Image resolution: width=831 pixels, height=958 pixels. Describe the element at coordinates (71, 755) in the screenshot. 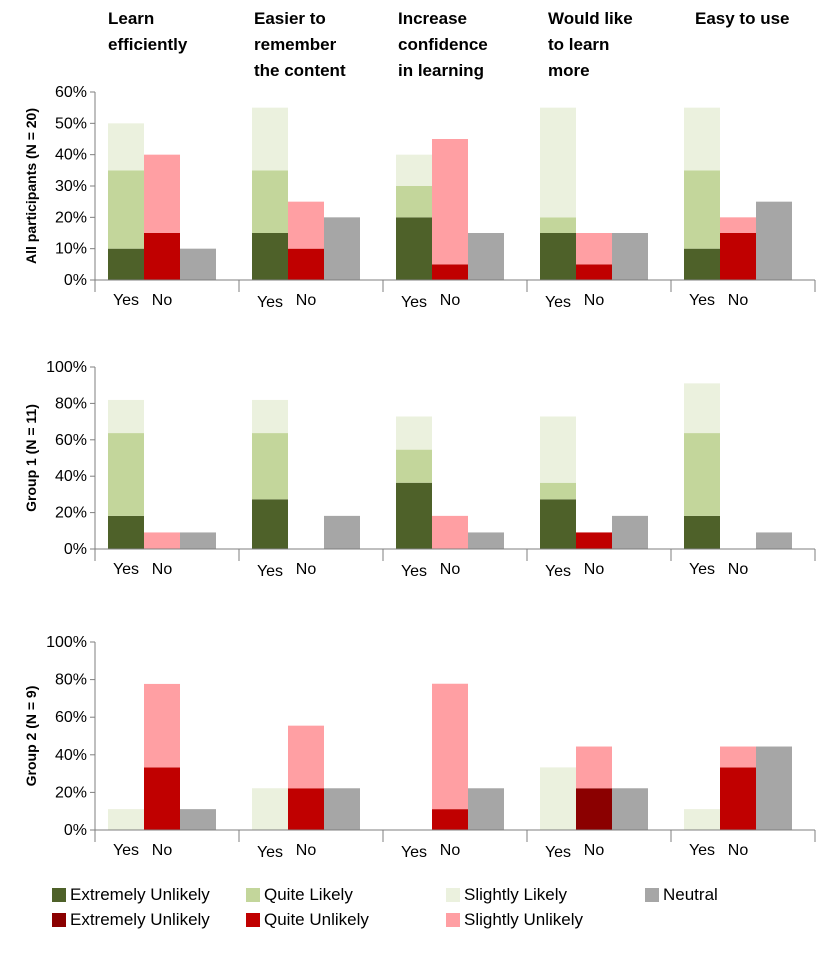

I see `y-tick-label: 40%` at that location.